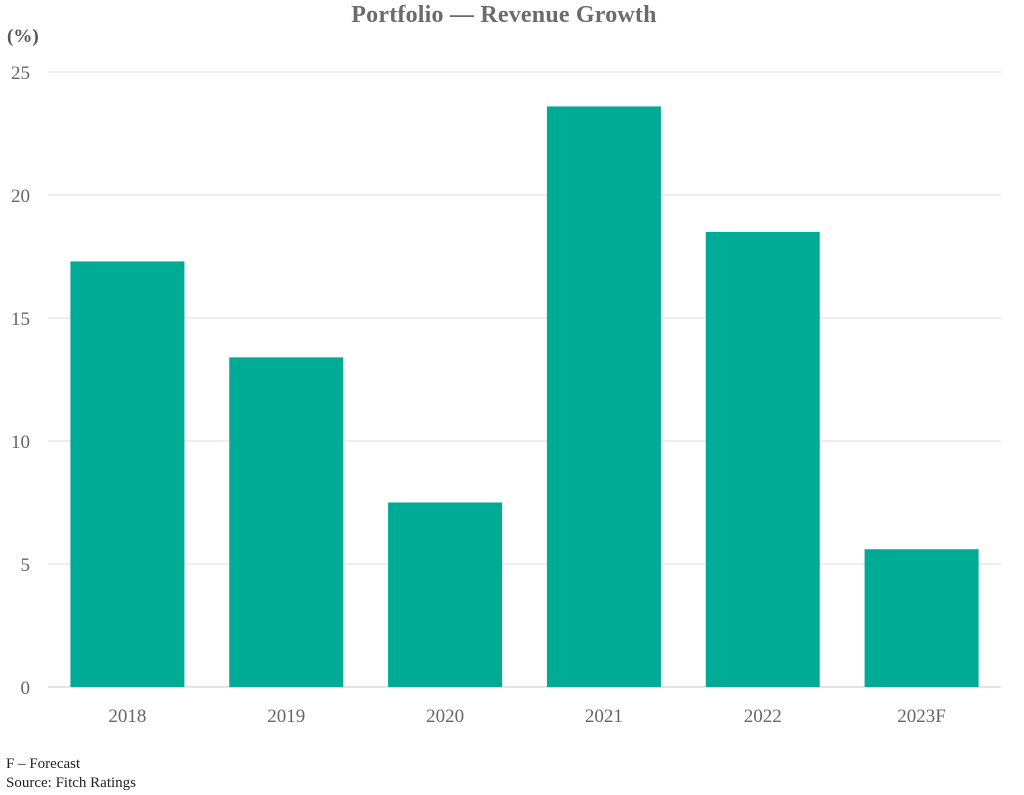 The height and width of the screenshot is (795, 1024). What do you see at coordinates (286, 716) in the screenshot?
I see `x-tick-label: 2019` at bounding box center [286, 716].